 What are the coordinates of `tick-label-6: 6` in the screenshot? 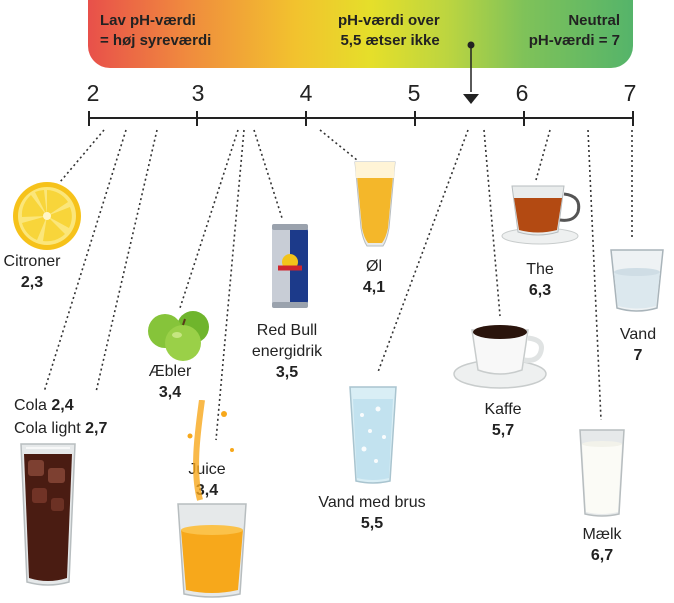 It's located at (522, 93).